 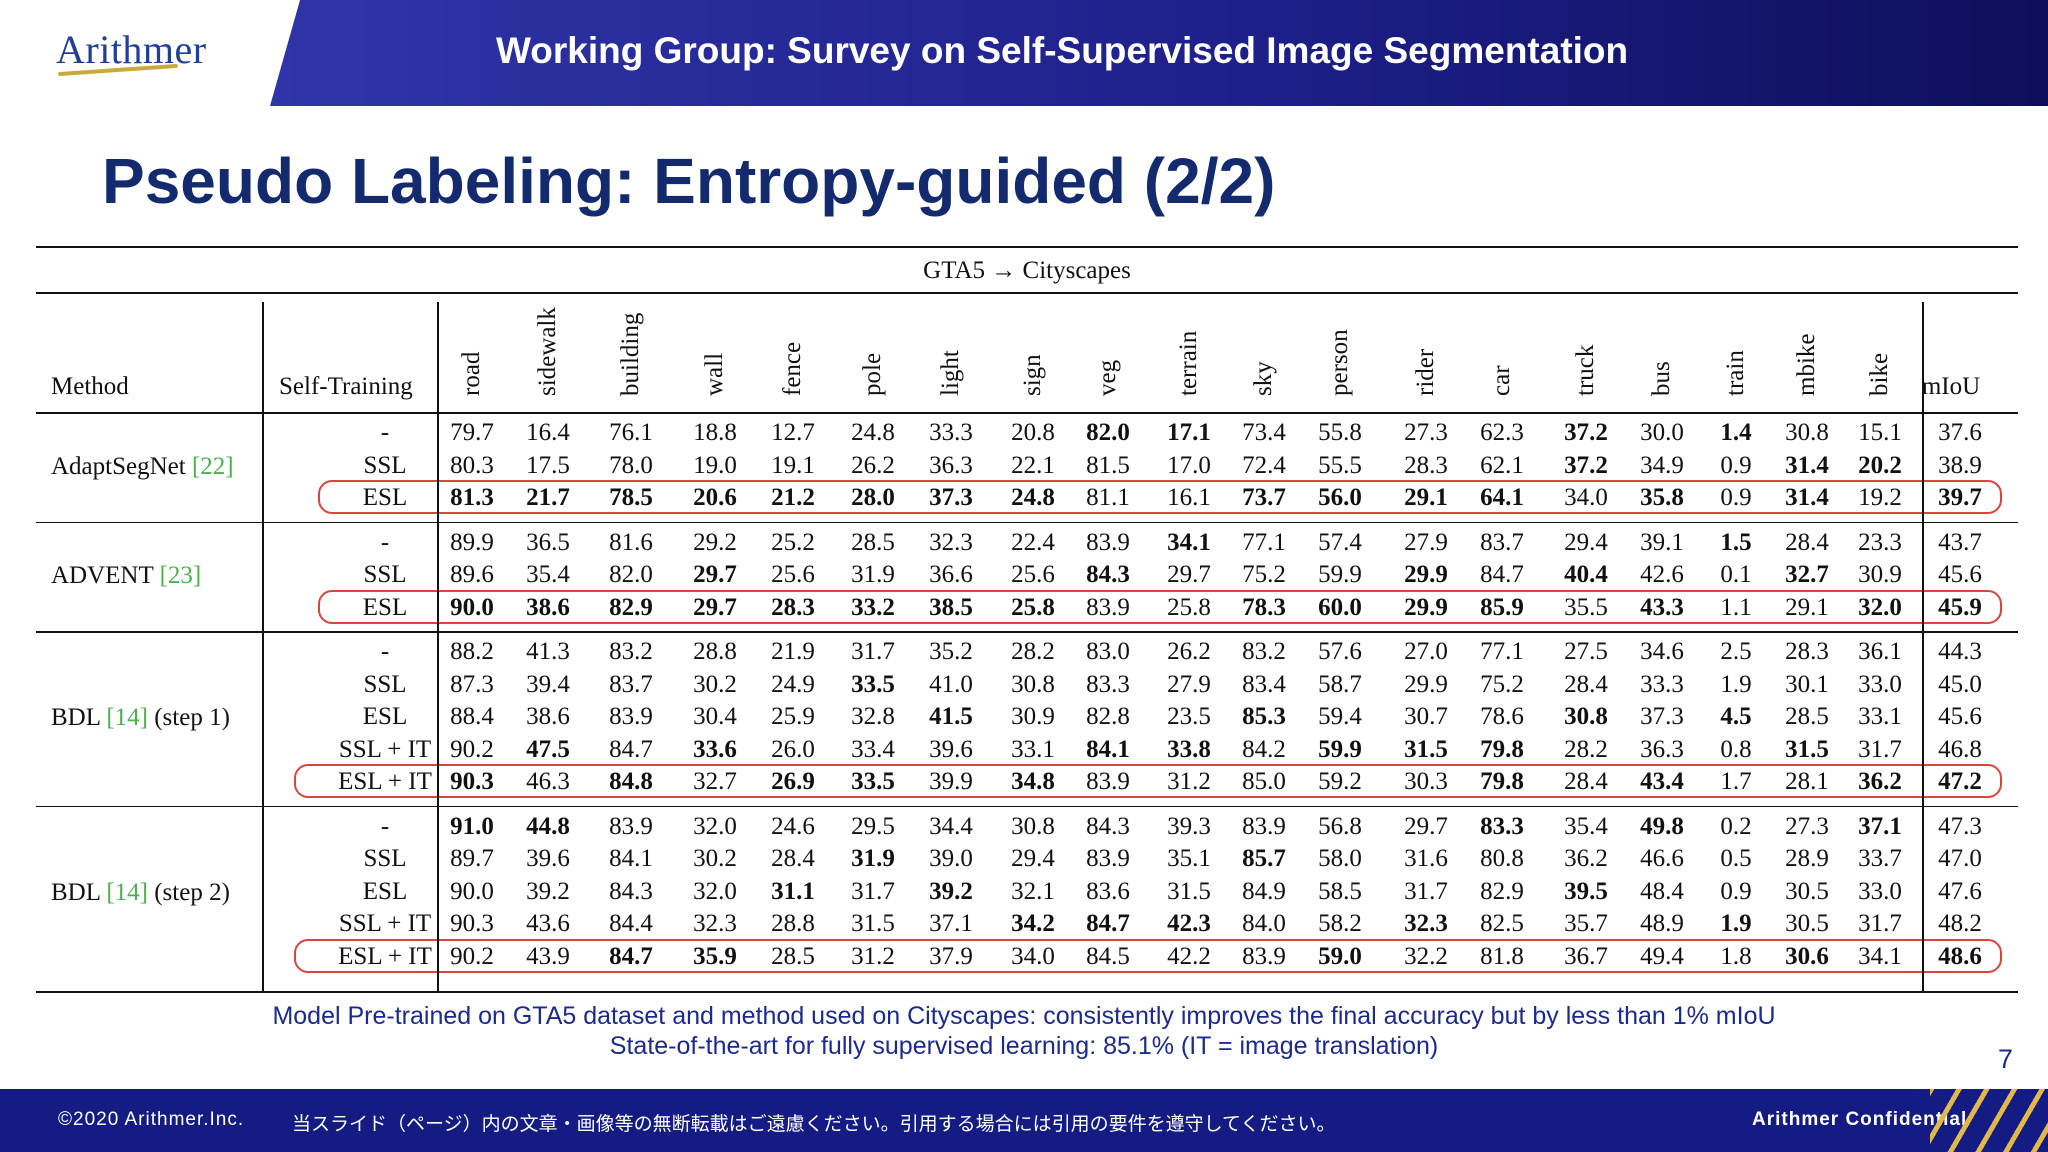 I want to click on table-cell: 82.9, so click(x=631, y=607).